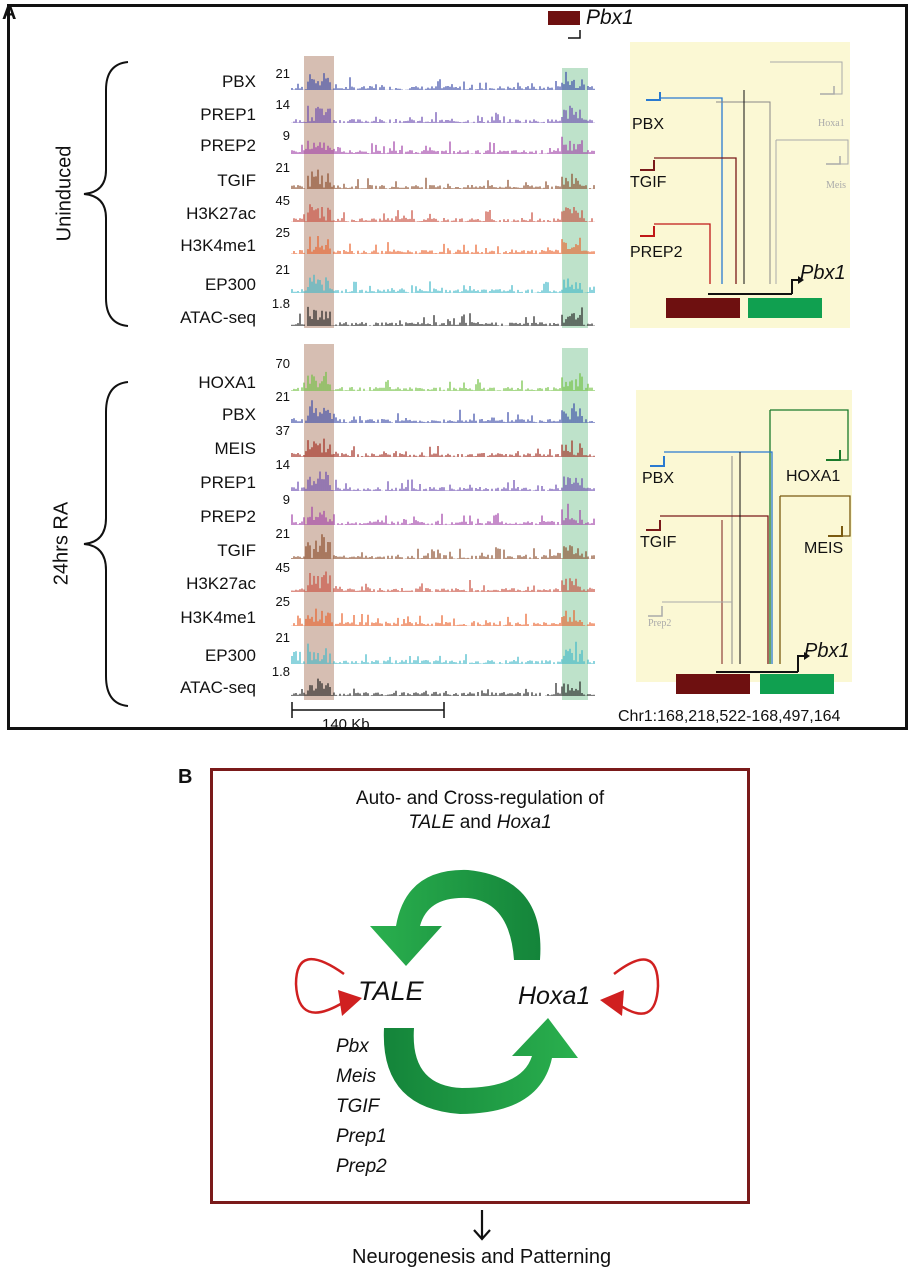  What do you see at coordinates (106, 194) in the screenshot?
I see `brace-uninduced` at bounding box center [106, 194].